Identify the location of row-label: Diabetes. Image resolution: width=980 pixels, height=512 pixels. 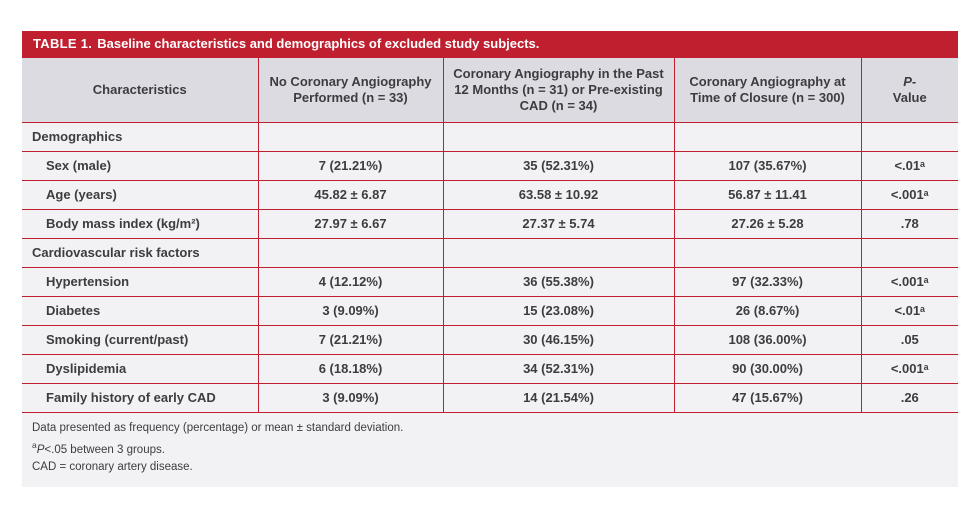
(140, 310).